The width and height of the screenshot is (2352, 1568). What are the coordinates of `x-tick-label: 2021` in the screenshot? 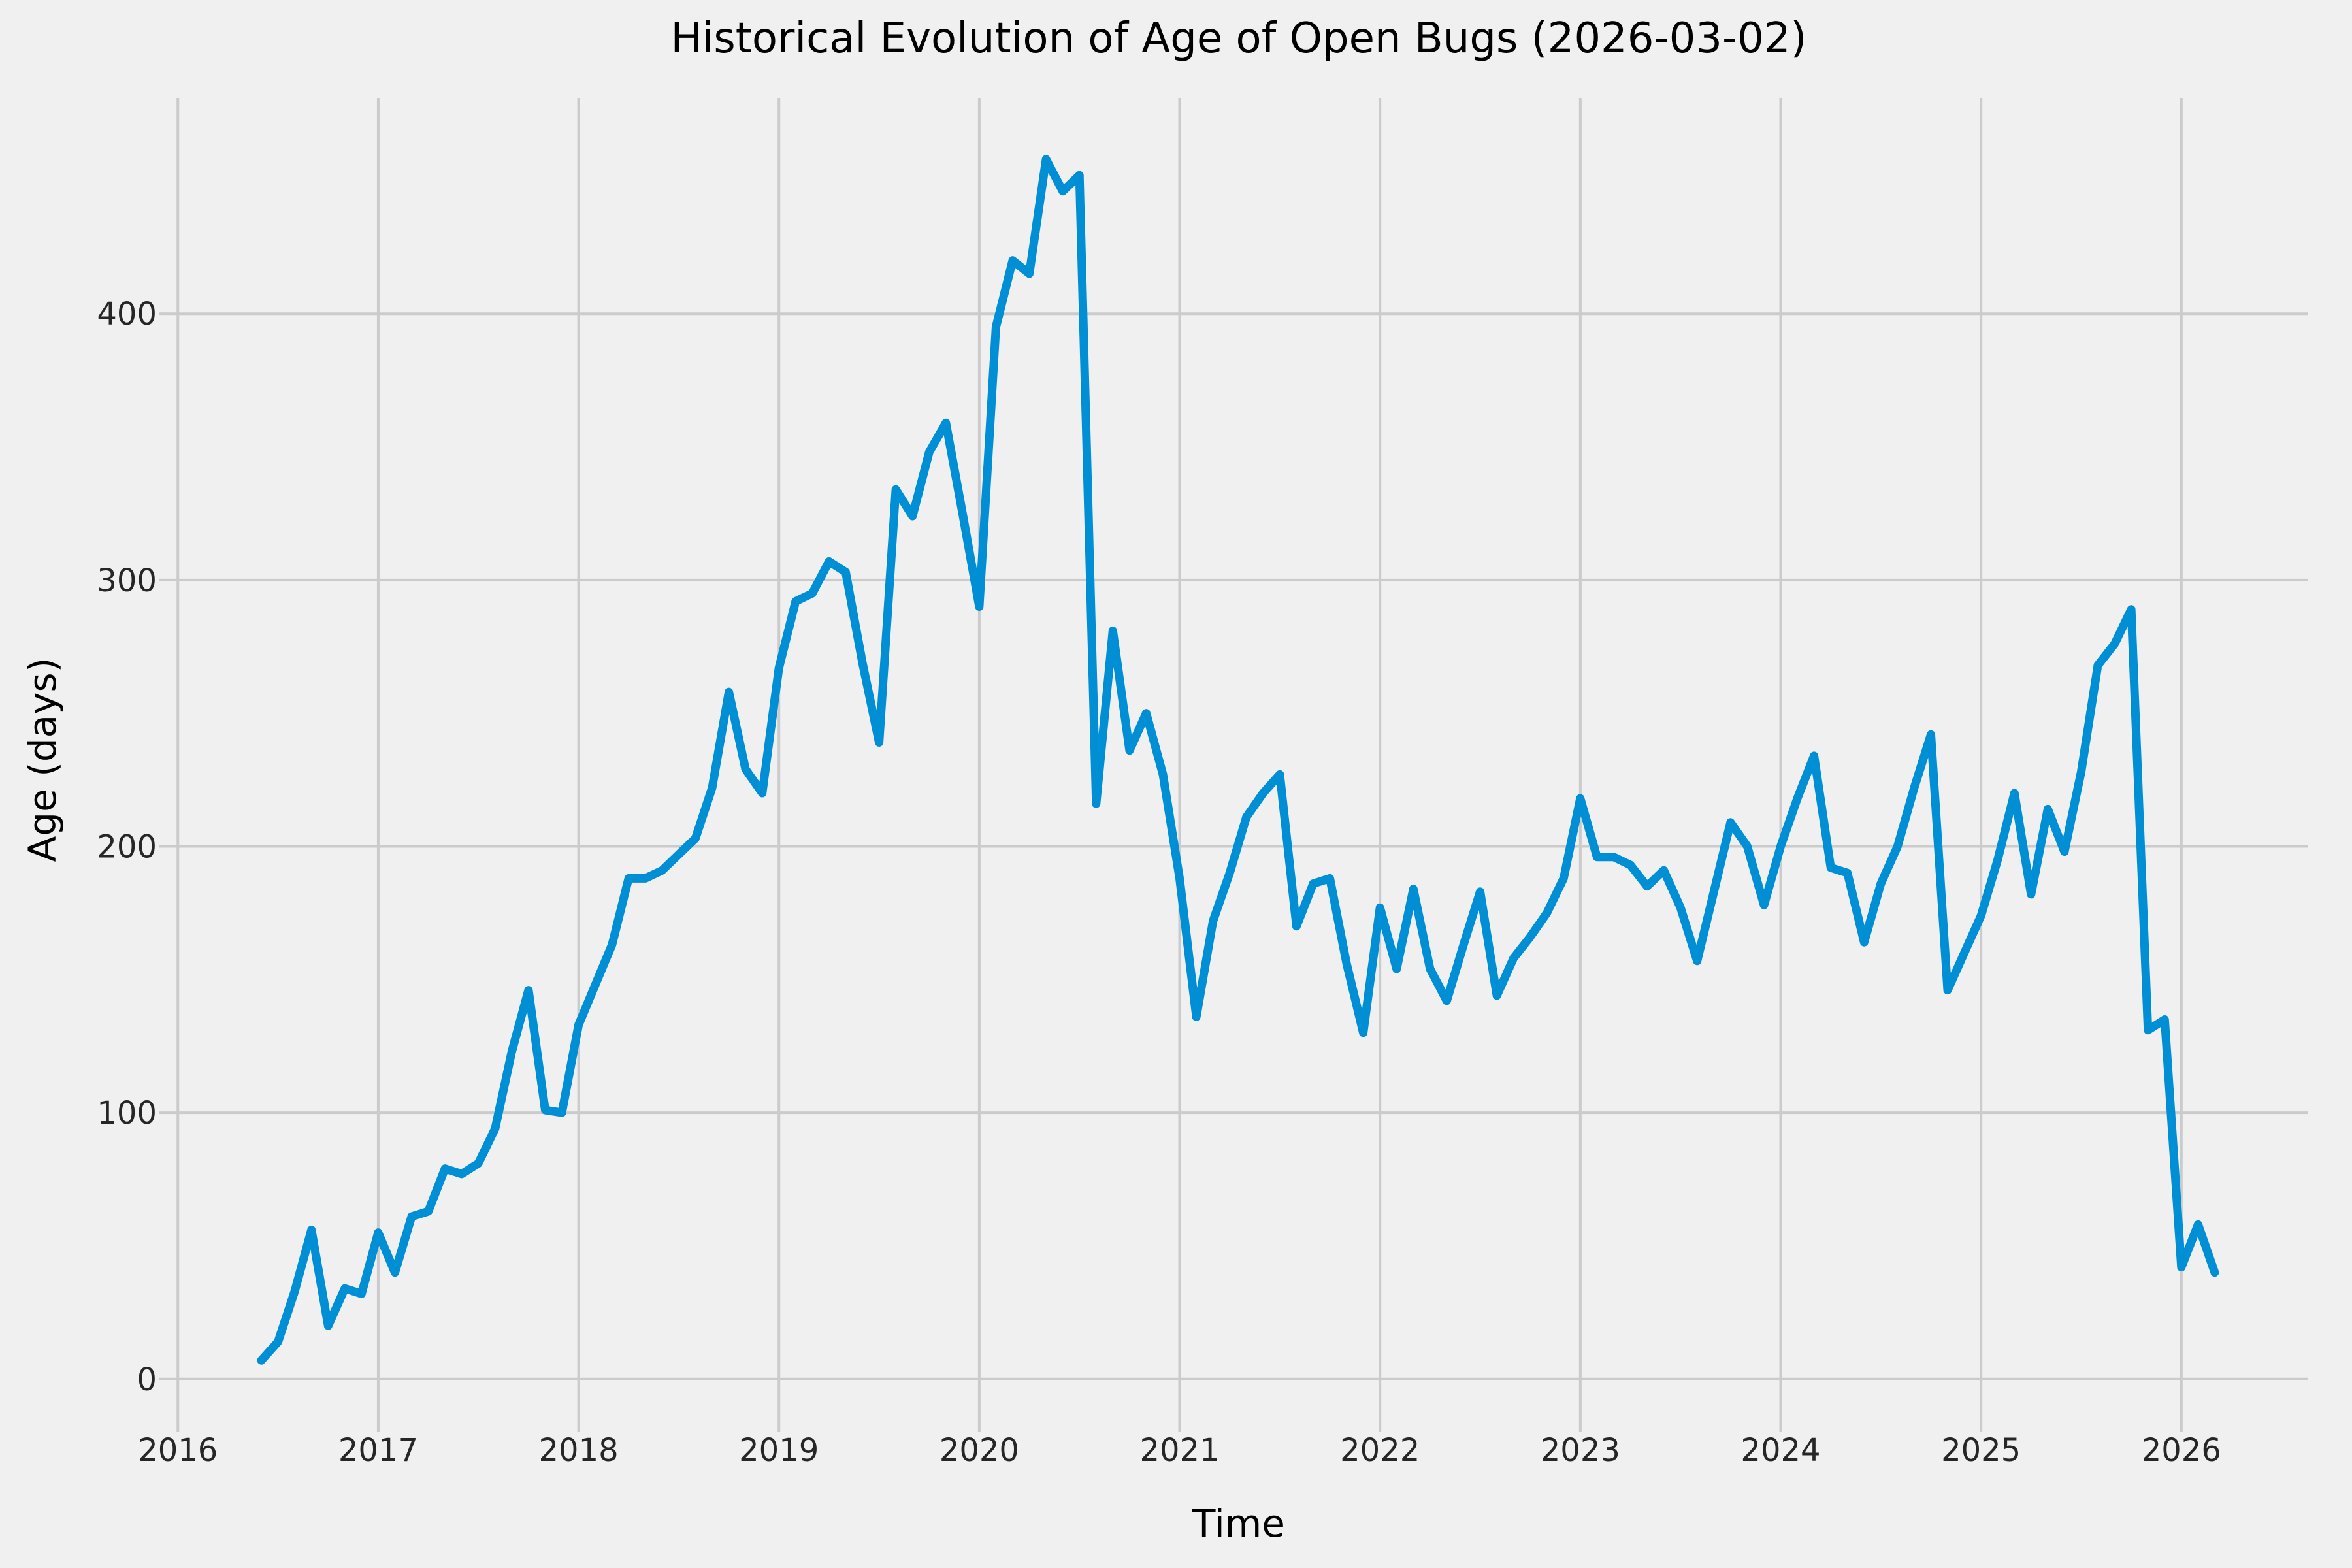 It's located at (1179, 1450).